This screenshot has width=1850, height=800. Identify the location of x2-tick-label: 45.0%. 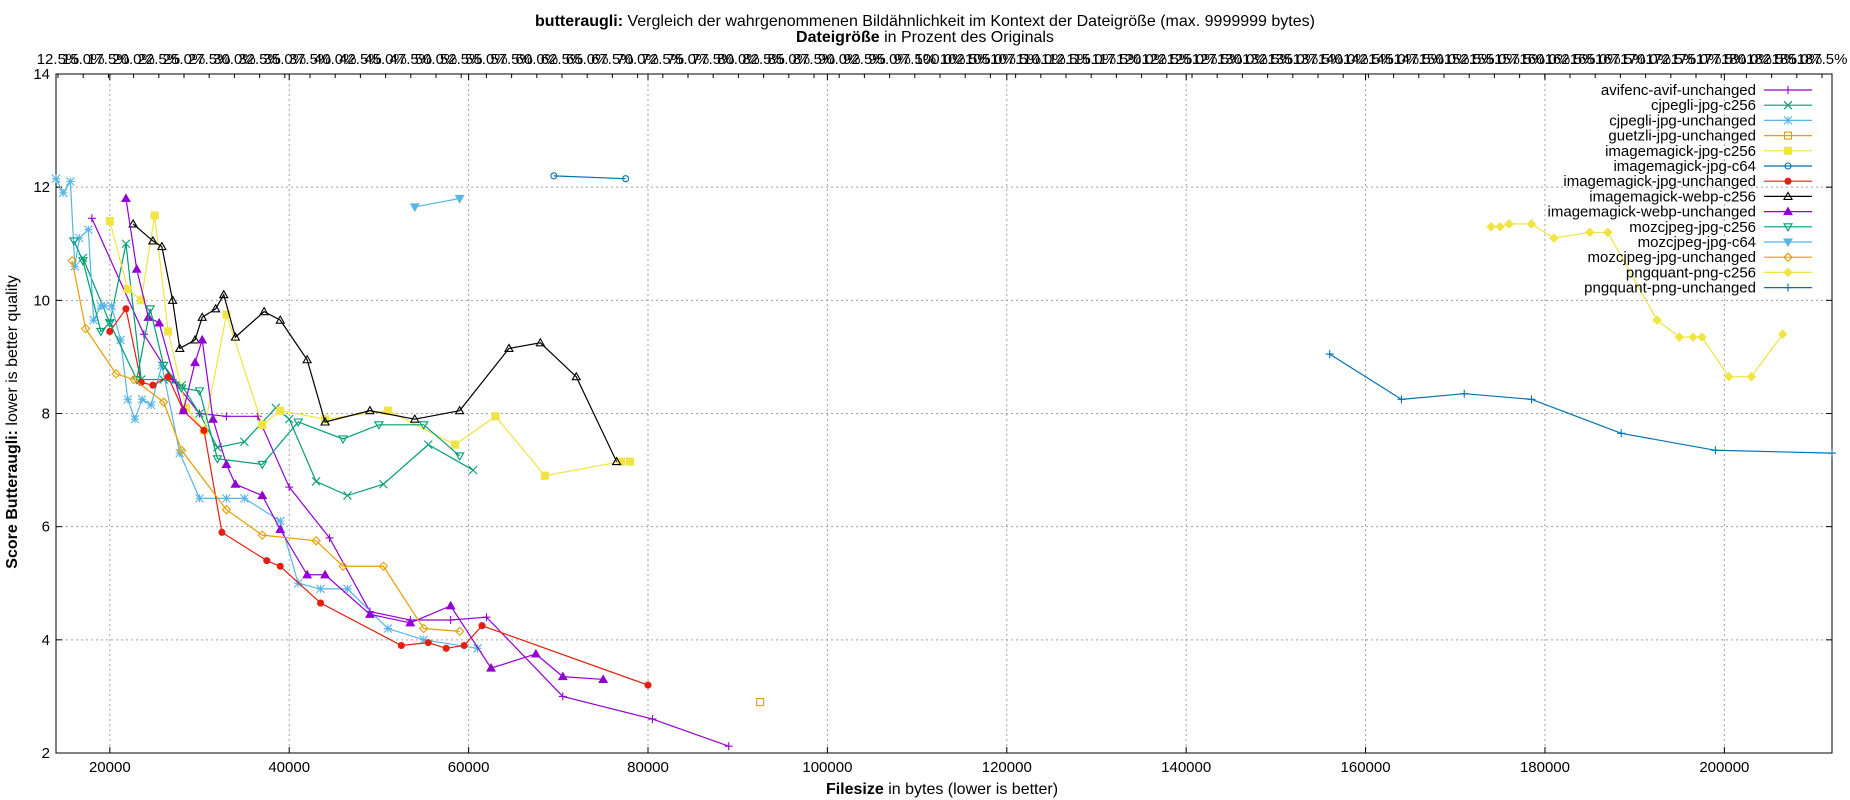
(385, 59).